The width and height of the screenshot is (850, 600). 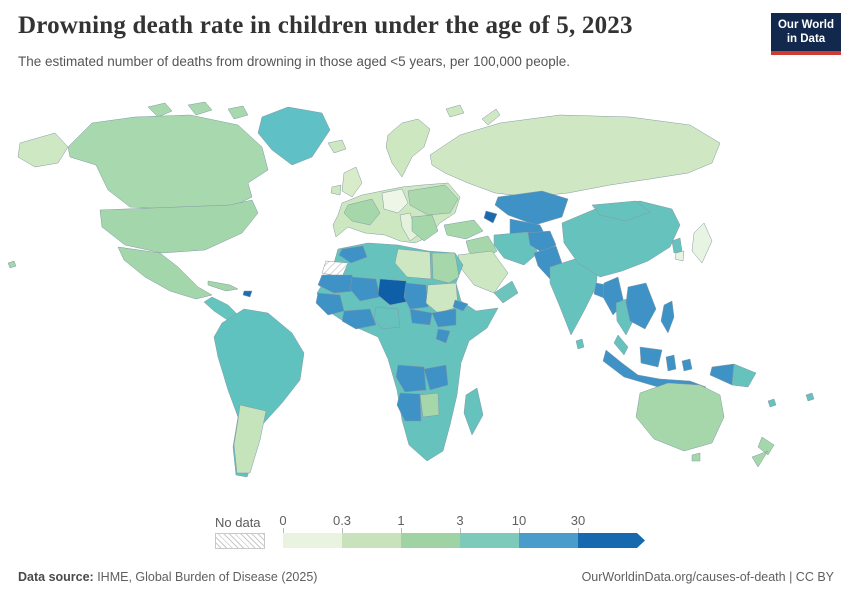 What do you see at coordinates (165, 273) in the screenshot?
I see `region-mexico` at bounding box center [165, 273].